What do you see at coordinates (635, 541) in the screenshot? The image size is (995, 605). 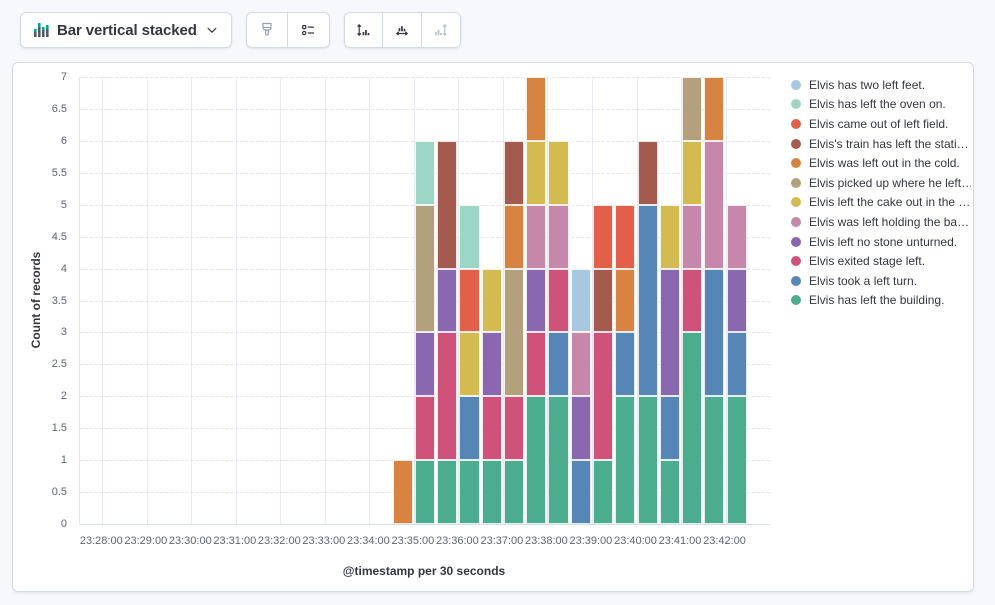 I see `x-tick-label: 23:40:00` at bounding box center [635, 541].